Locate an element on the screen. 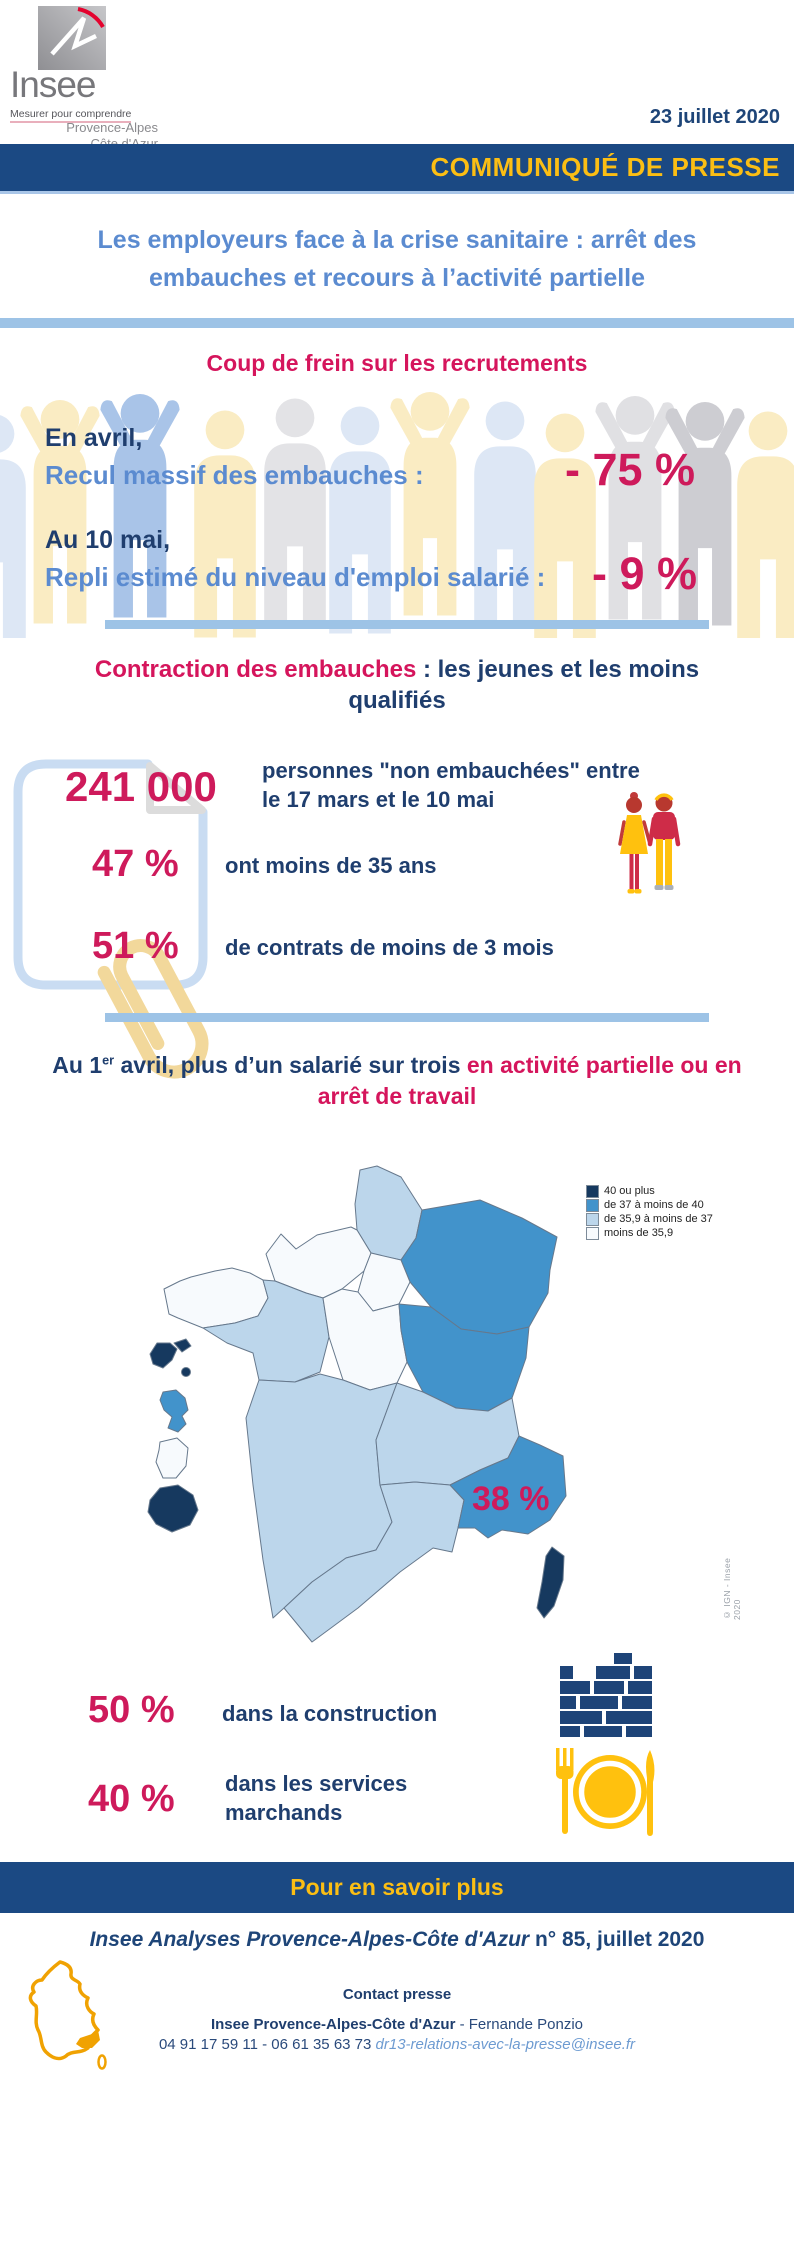 This screenshot has height=2268, width=794. map-credit: © IGN - Insee 2020 is located at coordinates (732, 1588).